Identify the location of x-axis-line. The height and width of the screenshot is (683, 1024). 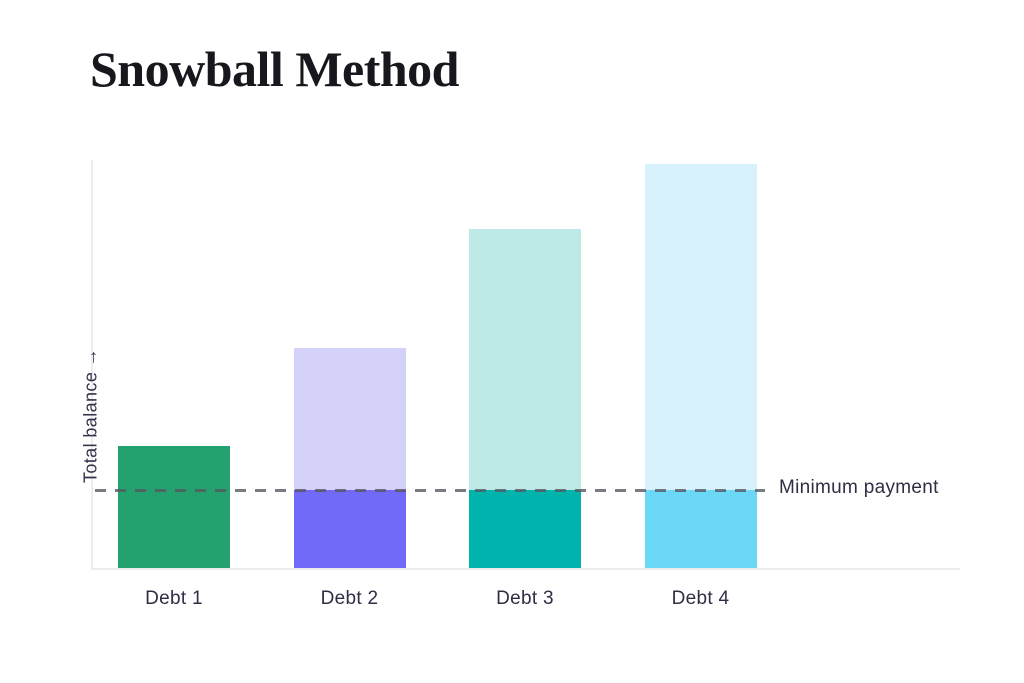
(525, 569).